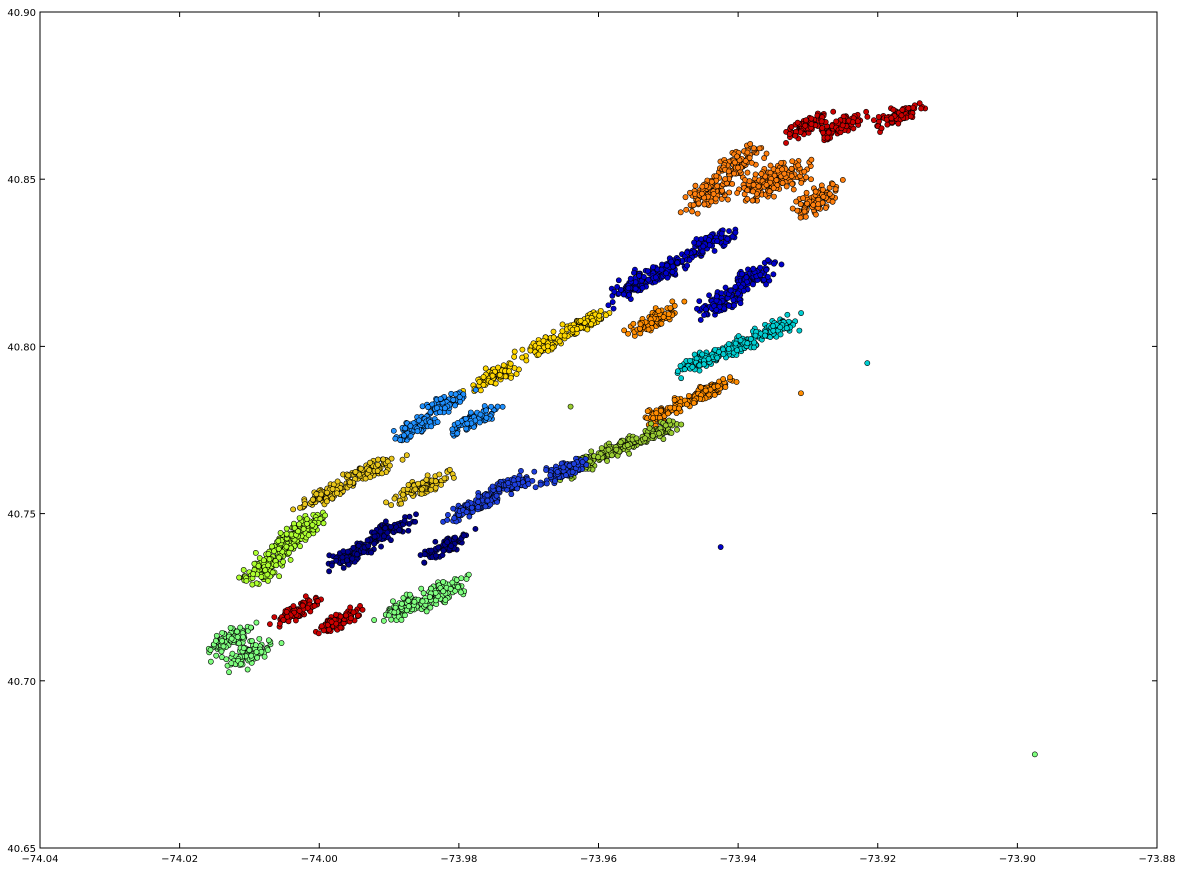  I want to click on y-tick-label: 40.80, so click(21, 347).